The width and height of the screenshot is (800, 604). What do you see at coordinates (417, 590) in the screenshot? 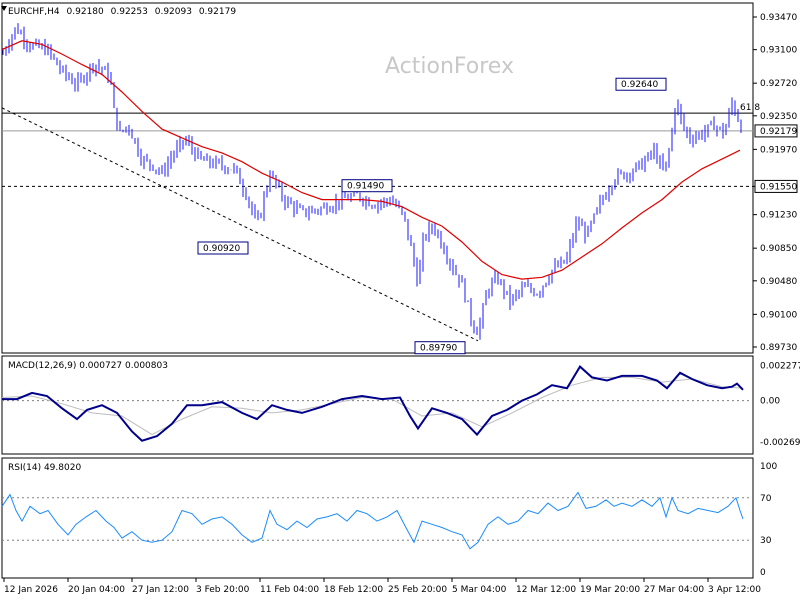
I see `time-tick-label: 25 Feb 20:00` at bounding box center [417, 590].